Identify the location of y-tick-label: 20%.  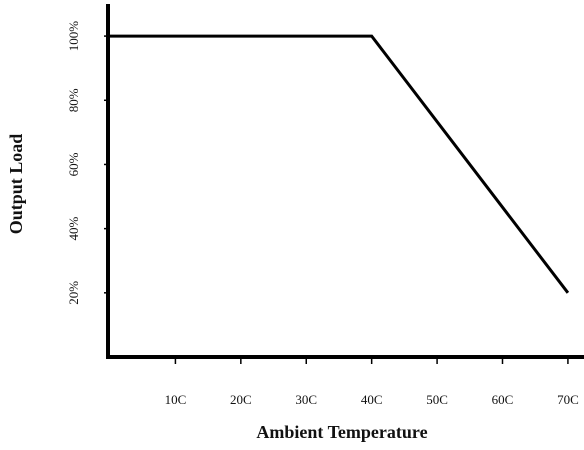
(73, 293).